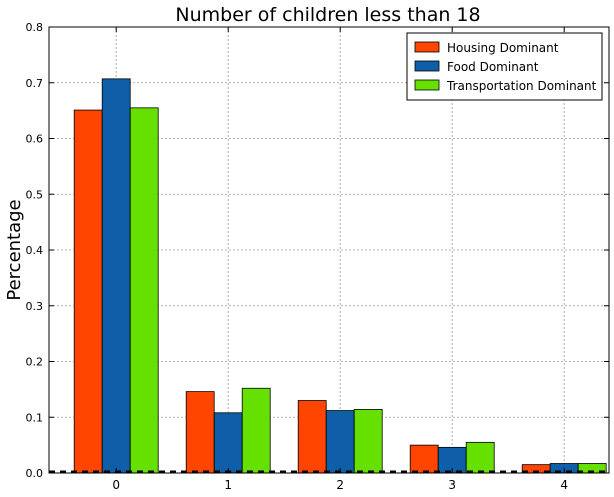 The width and height of the screenshot is (614, 497). I want to click on y-tick-label: 0.8, so click(35, 27).